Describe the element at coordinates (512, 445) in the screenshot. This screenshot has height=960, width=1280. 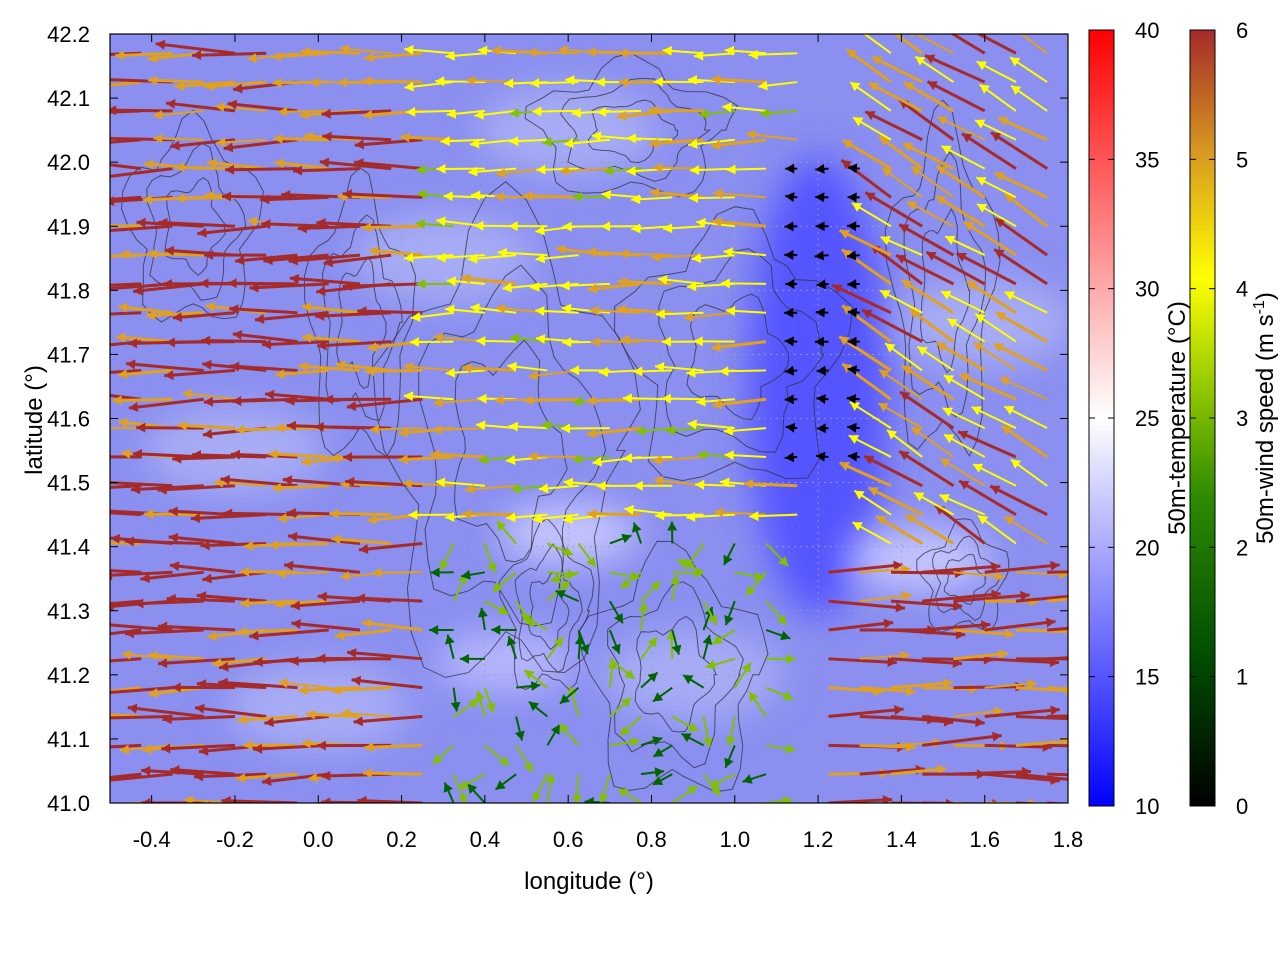
I see `contour-line` at that location.